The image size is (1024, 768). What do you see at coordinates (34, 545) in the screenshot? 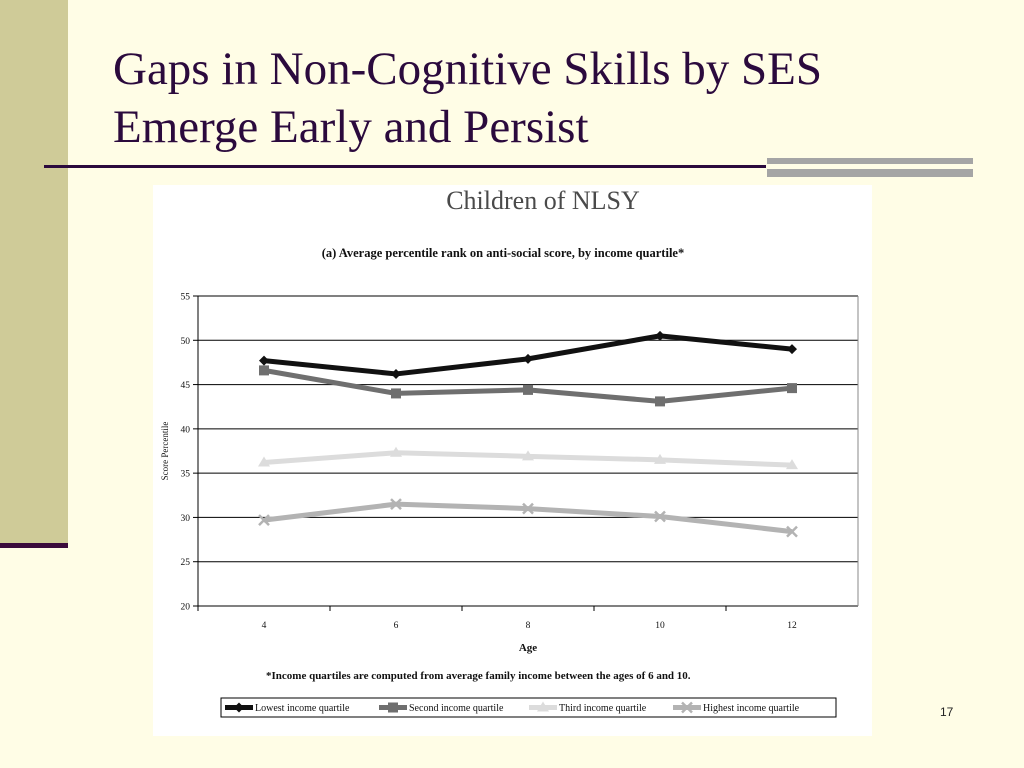
I see `sidebar-underline` at bounding box center [34, 545].